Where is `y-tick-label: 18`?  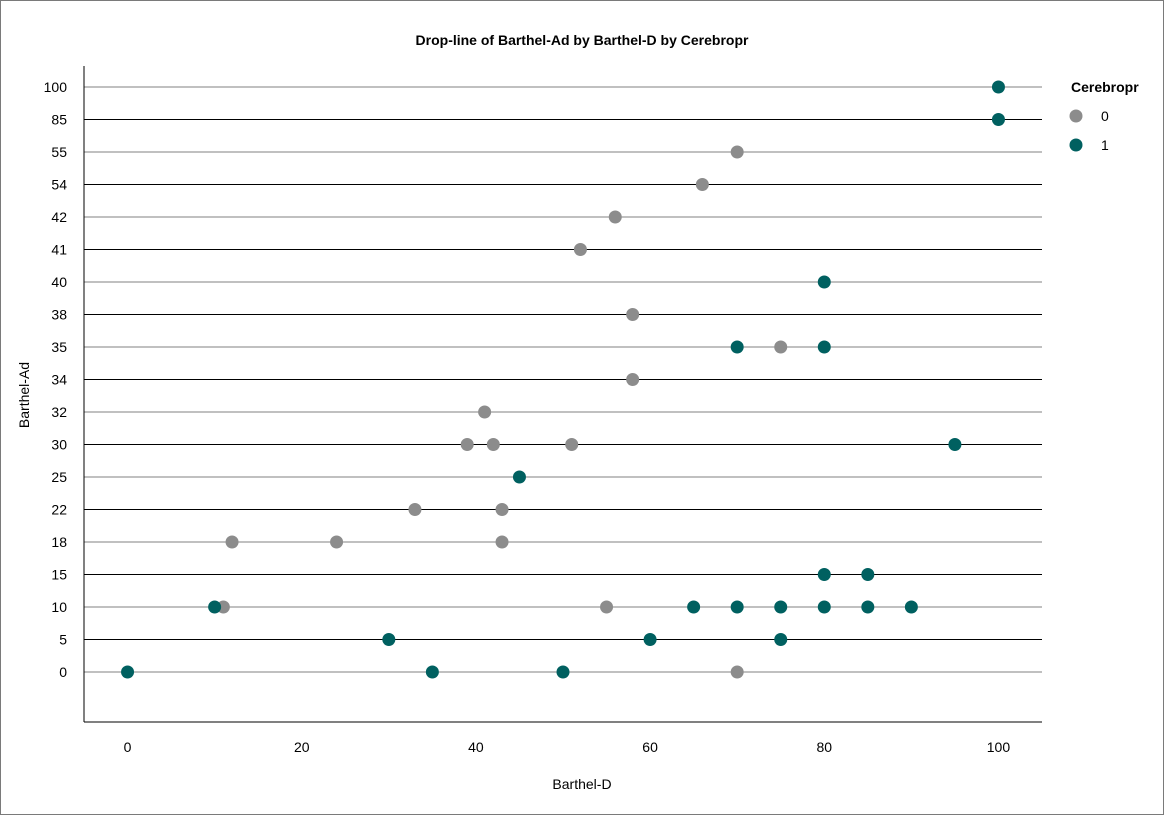
y-tick-label: 18 is located at coordinates (59, 542).